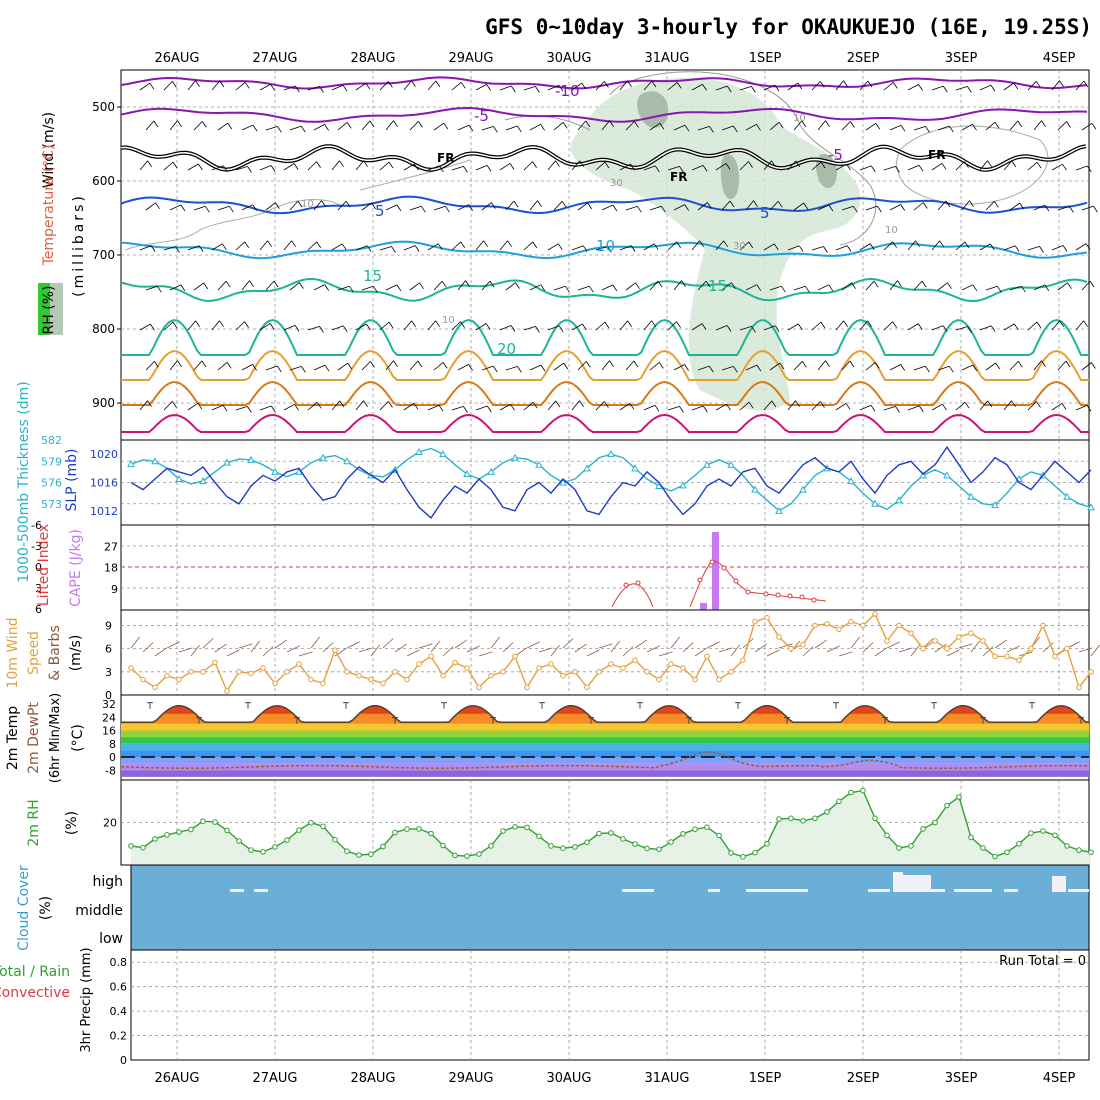 Image resolution: width=1100 pixels, height=1100 pixels. I want to click on label-rh10-b: 10, so click(799, 118).